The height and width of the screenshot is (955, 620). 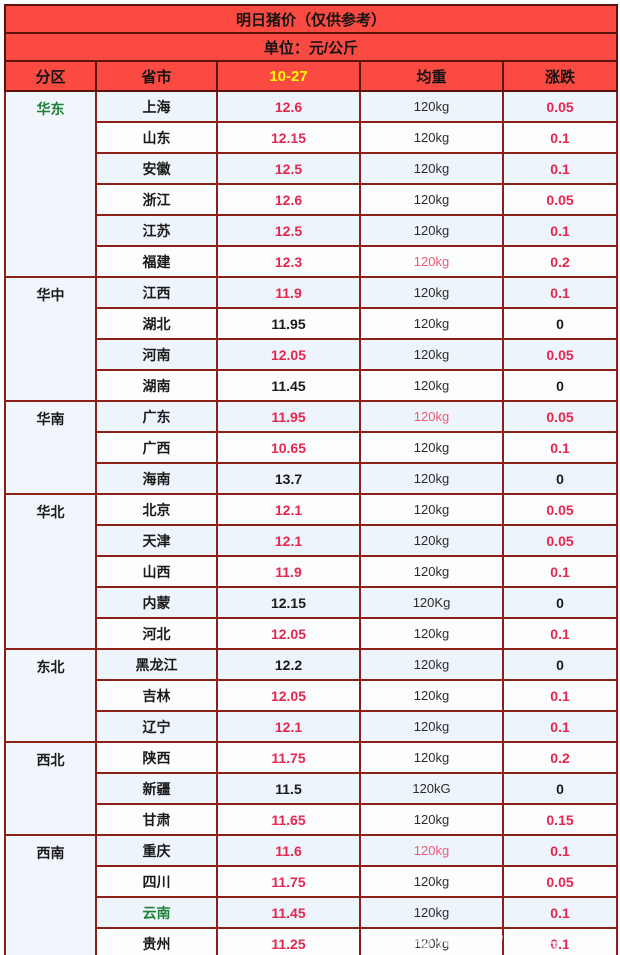 What do you see at coordinates (156, 137) in the screenshot?
I see `province-cell: 山东` at bounding box center [156, 137].